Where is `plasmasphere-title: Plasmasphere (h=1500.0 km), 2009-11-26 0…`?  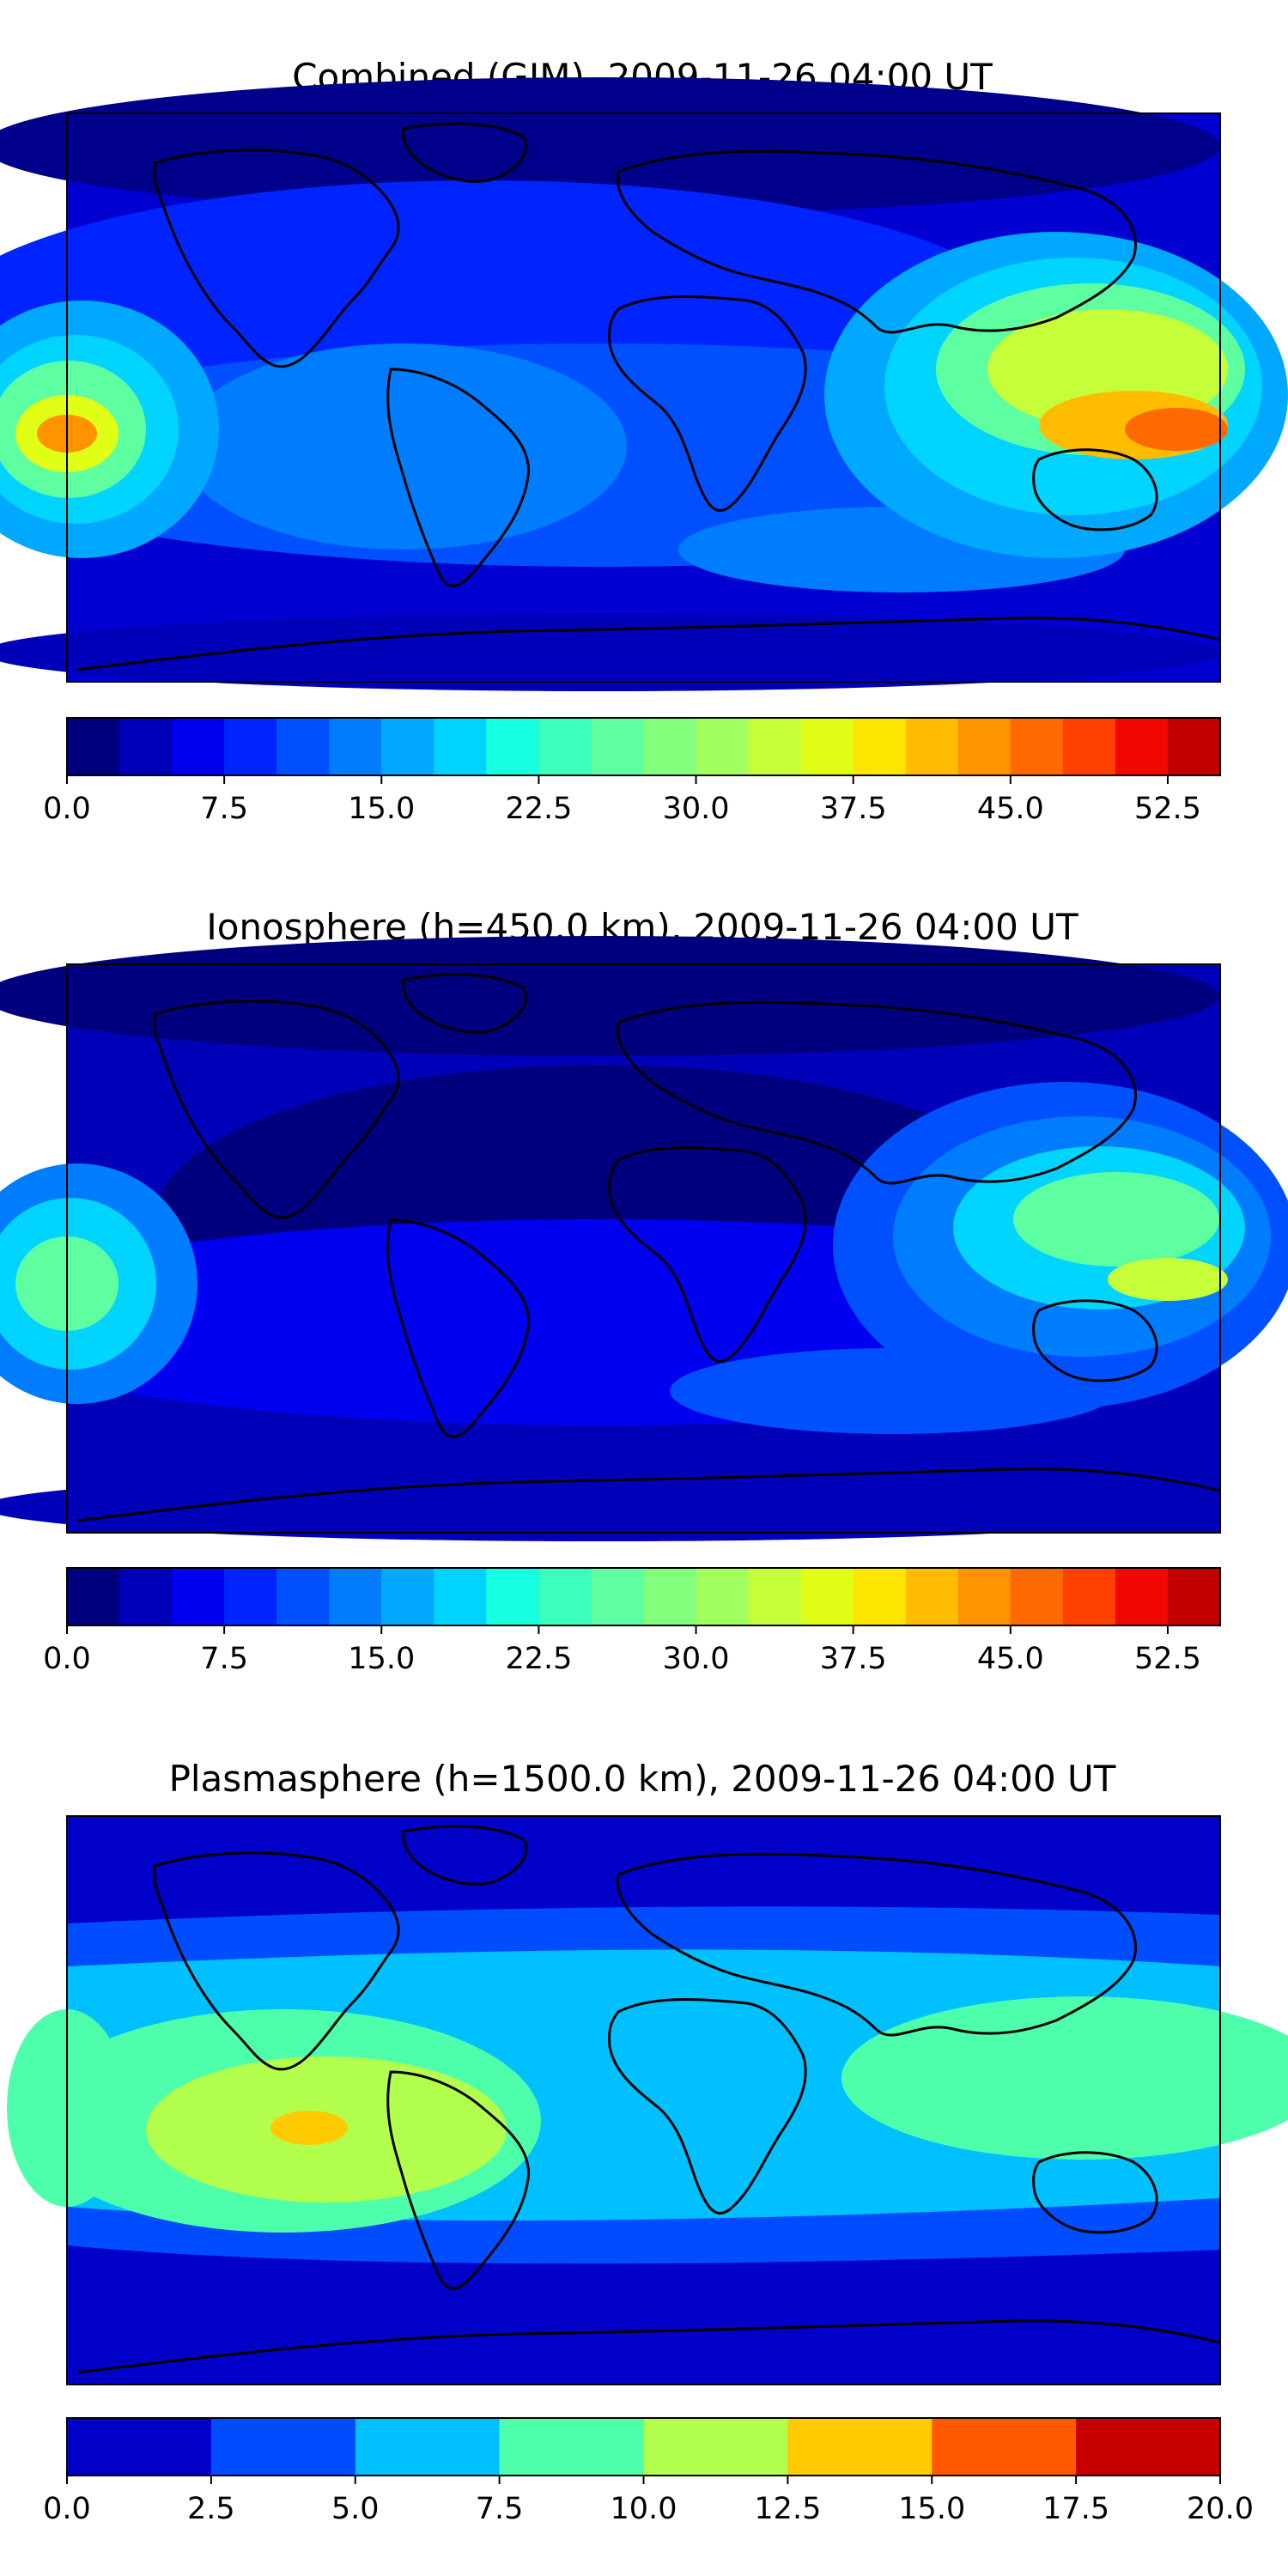 plasmasphere-title: Plasmasphere (h=1500.0 km), 2009-11-26 0… is located at coordinates (642, 1779).